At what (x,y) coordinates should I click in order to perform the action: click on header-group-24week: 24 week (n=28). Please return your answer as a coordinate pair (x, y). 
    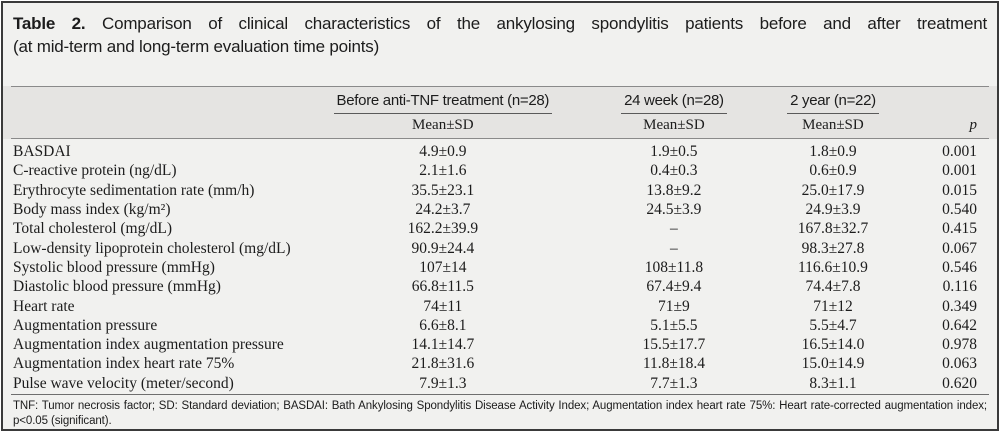
    Looking at the image, I should click on (674, 103).